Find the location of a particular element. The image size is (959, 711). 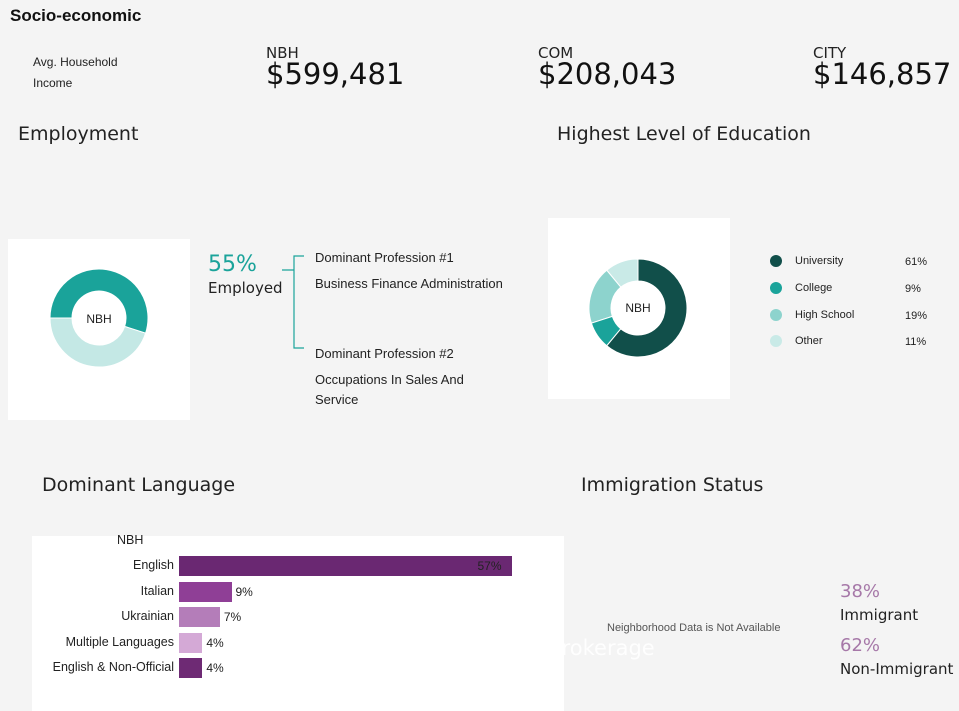

employment-chart-card: NBH is located at coordinates (99, 329).